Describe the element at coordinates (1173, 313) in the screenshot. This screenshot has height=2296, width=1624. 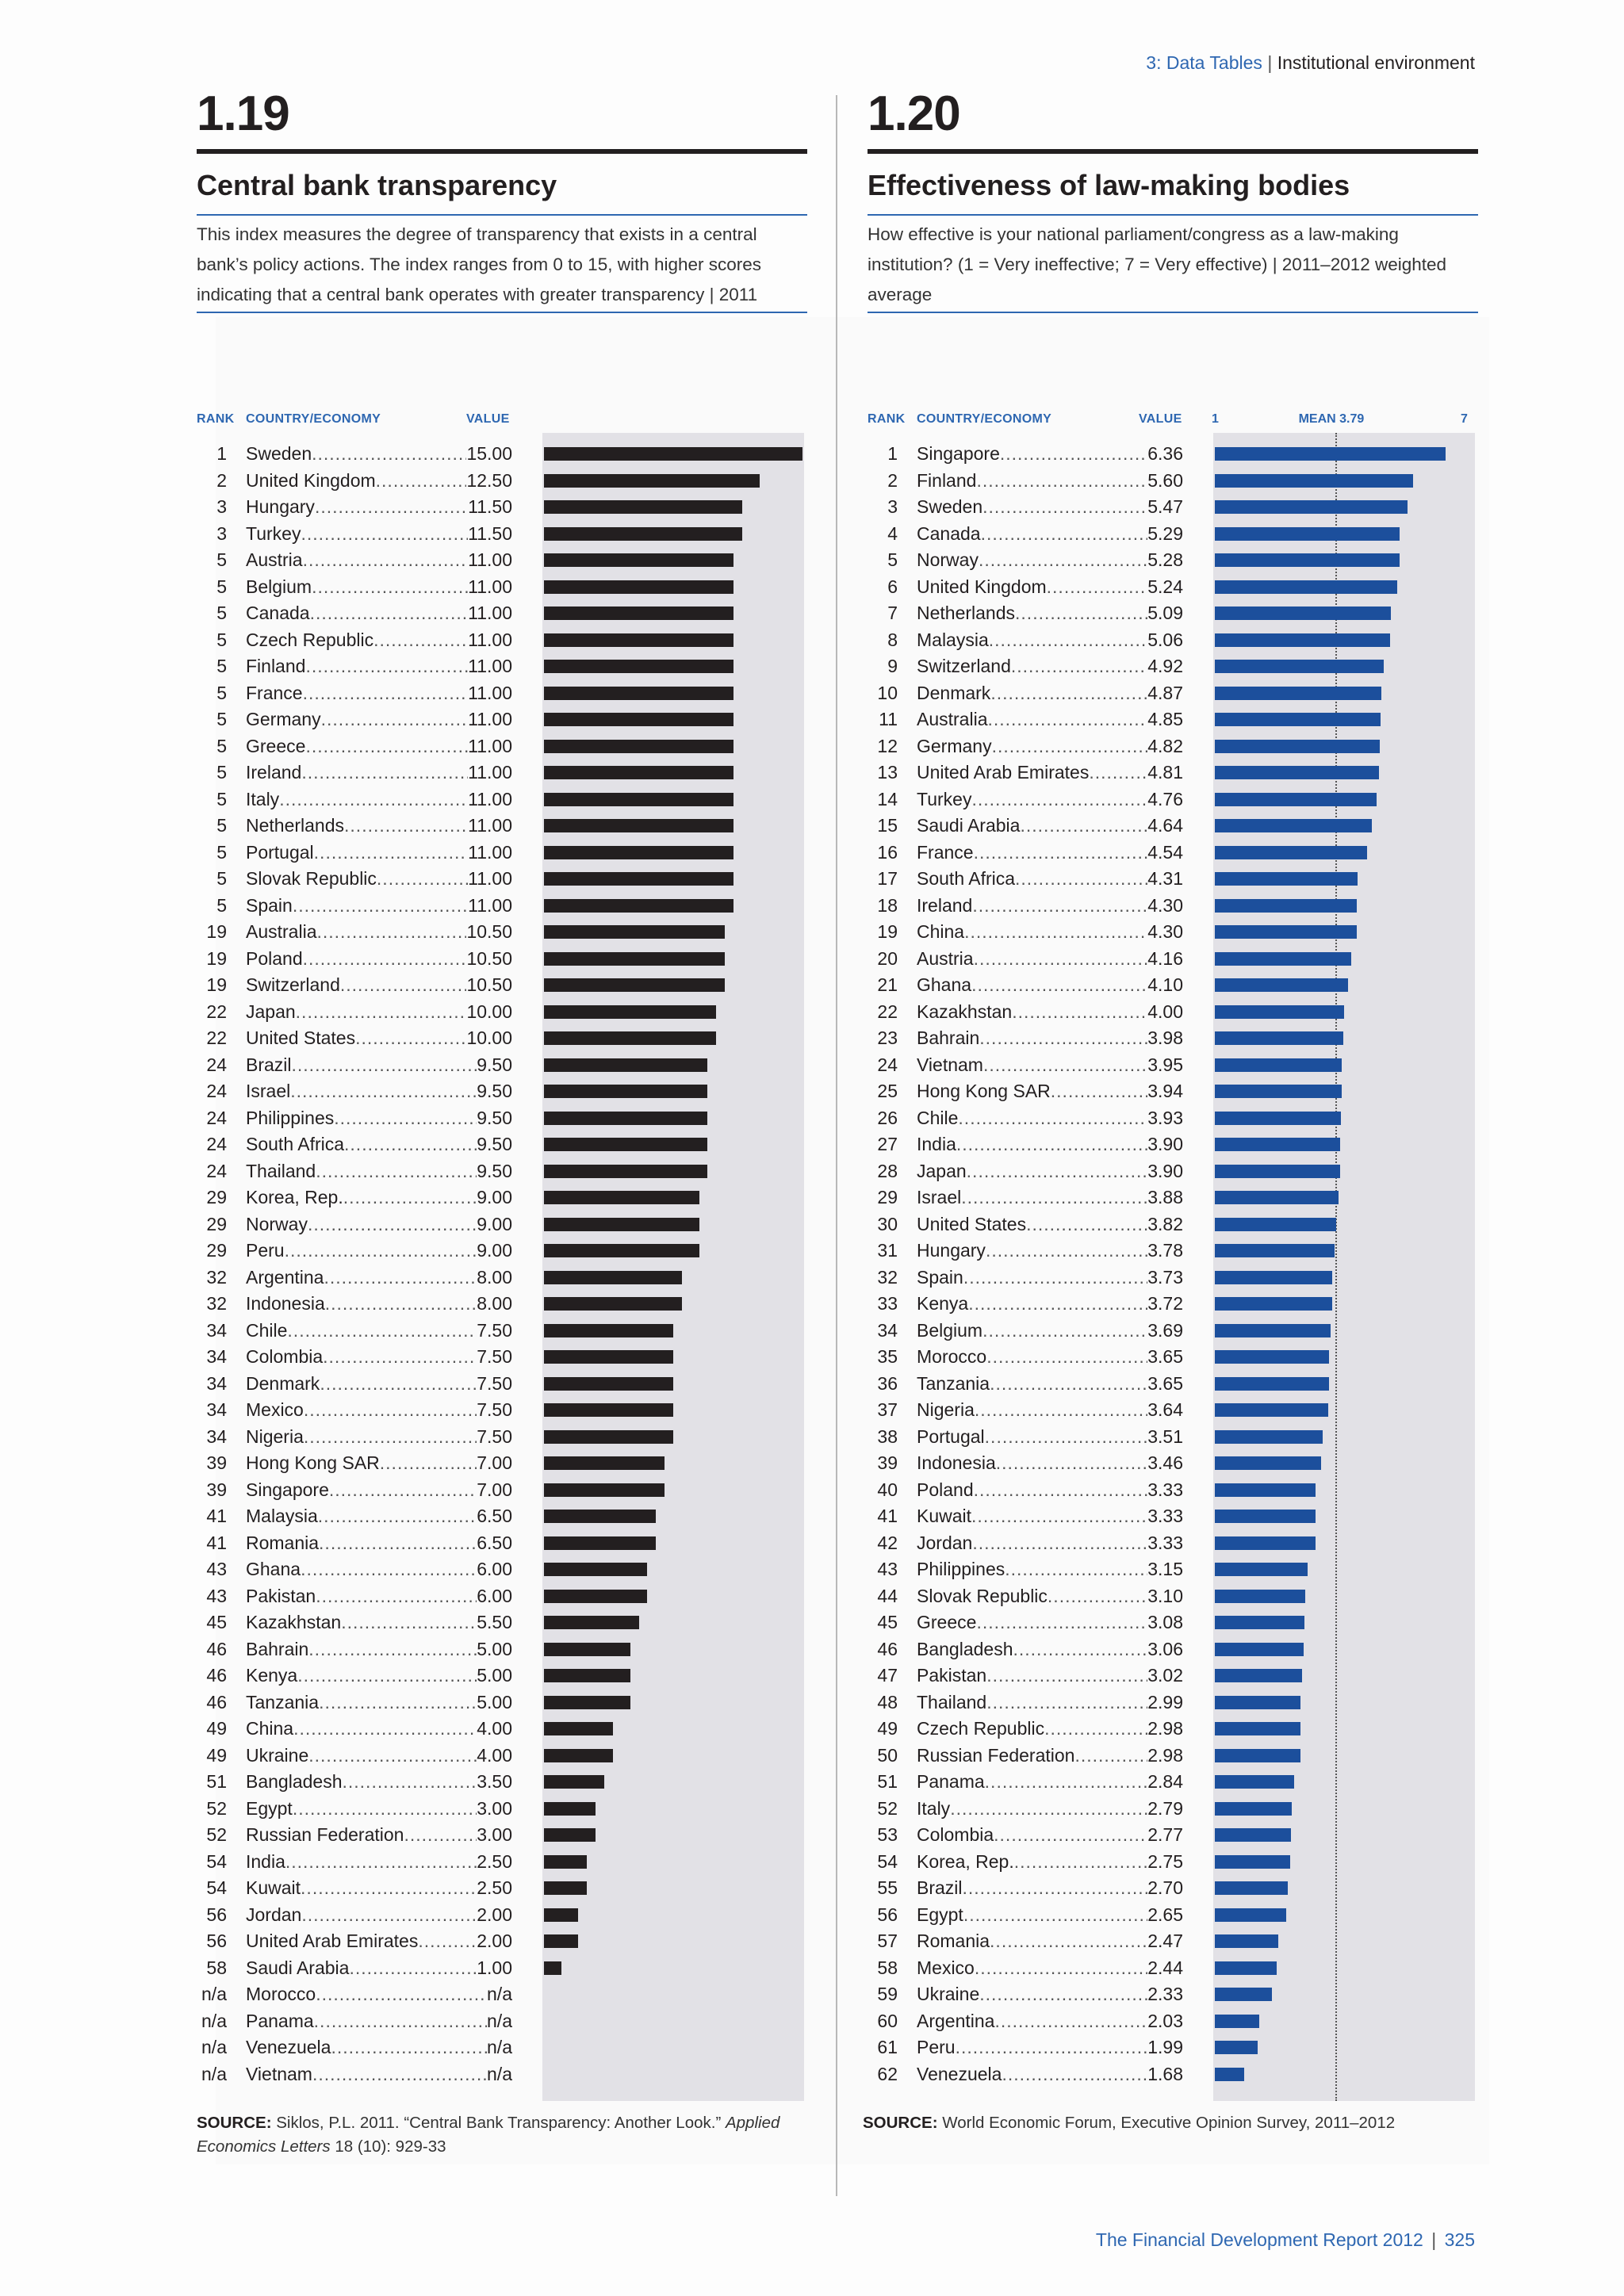
I see `description-rule` at that location.